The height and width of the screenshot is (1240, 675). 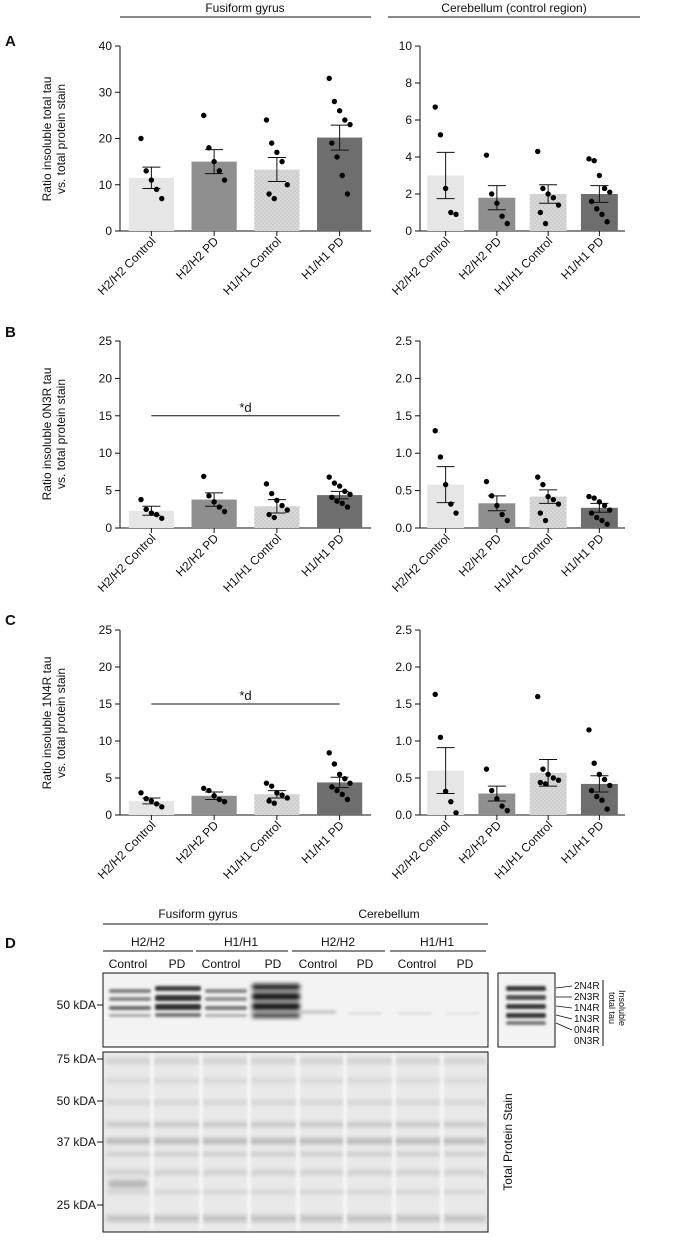 I want to click on lane-label-2: PD, so click(x=177, y=964).